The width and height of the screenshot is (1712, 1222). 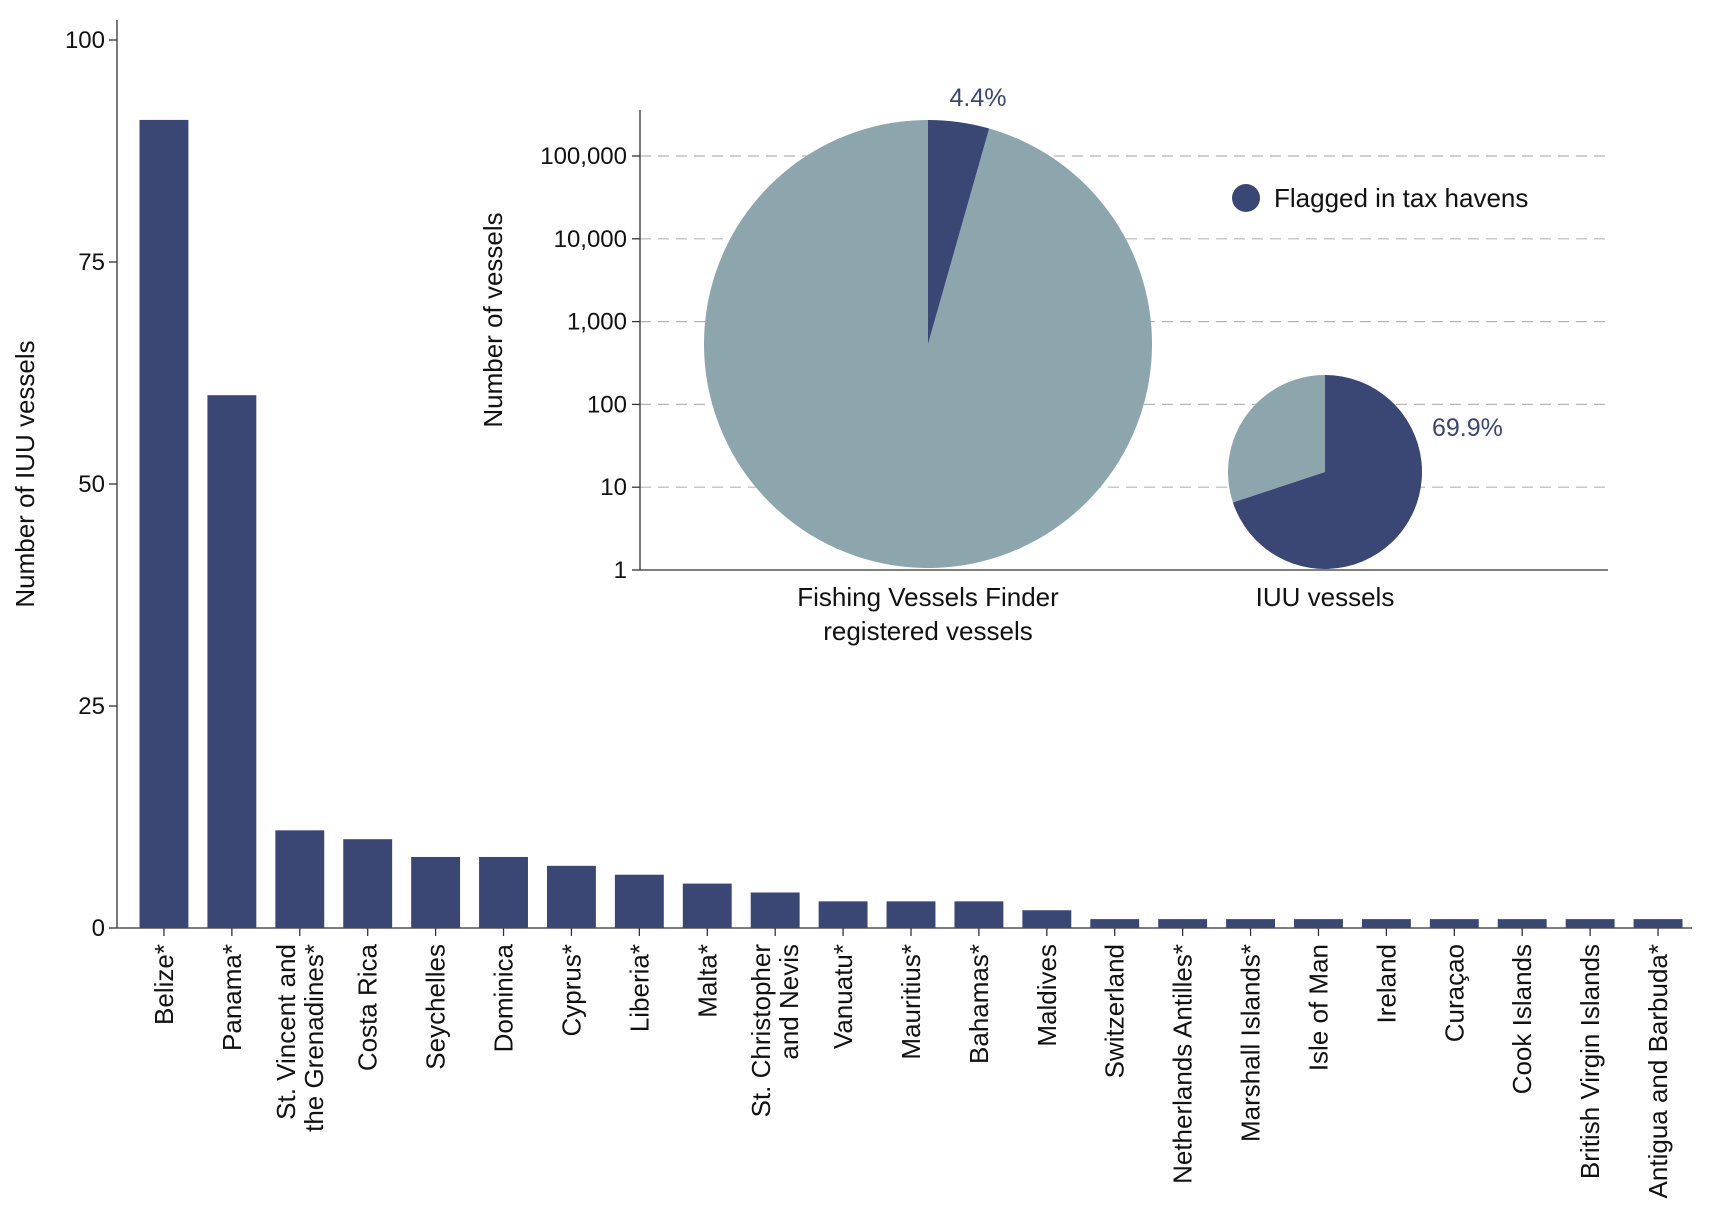 I want to click on bar-category-label: the Grenadines*, so click(x=314, y=1038).